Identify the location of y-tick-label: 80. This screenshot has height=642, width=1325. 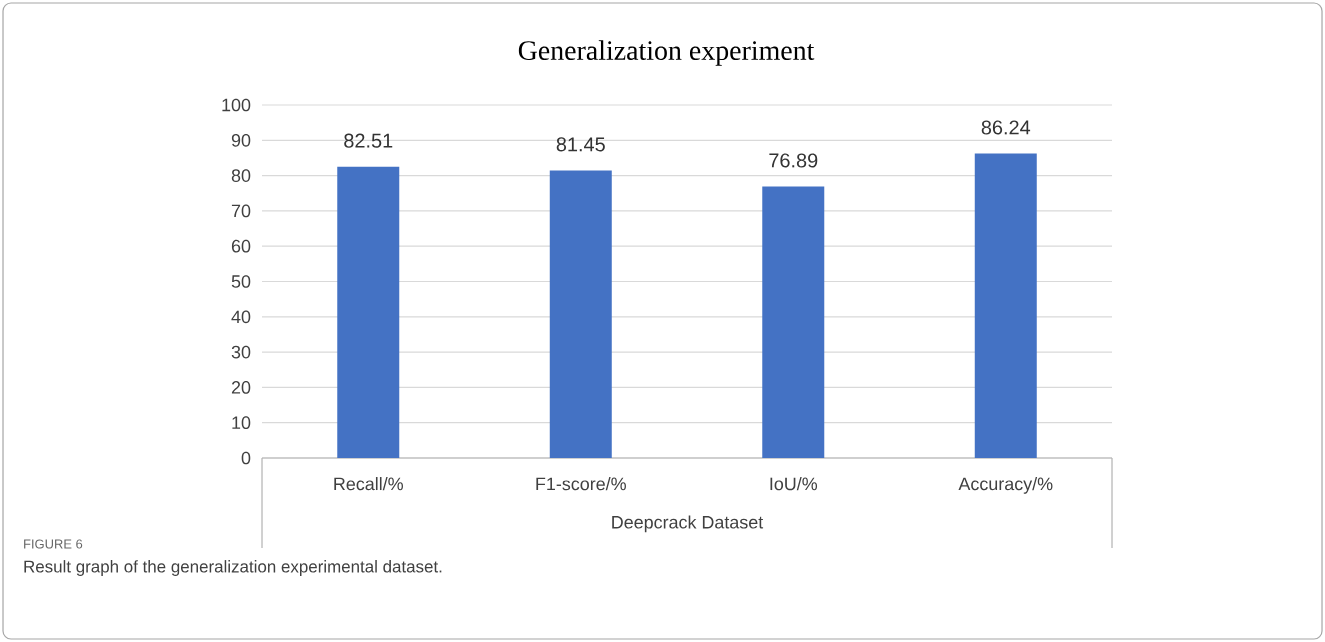
(241, 175).